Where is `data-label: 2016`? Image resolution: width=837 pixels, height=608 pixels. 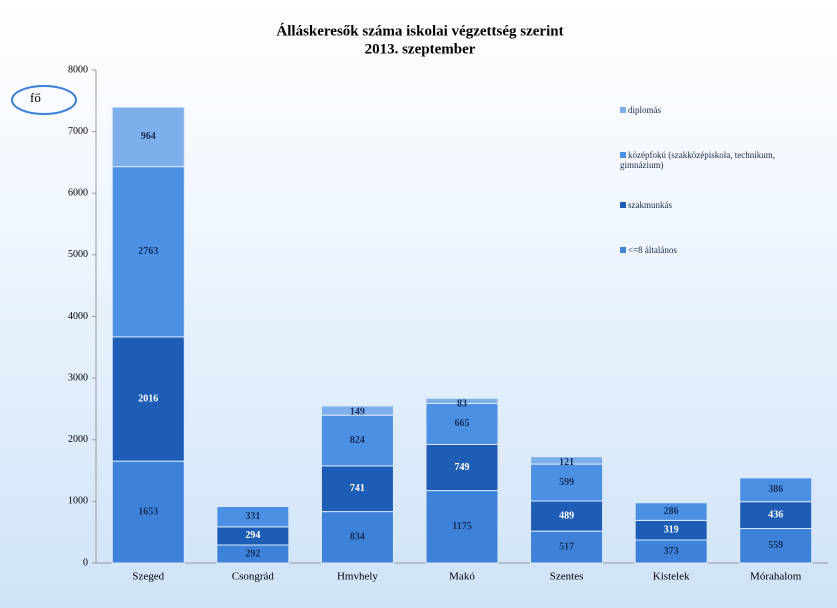
data-label: 2016 is located at coordinates (148, 398).